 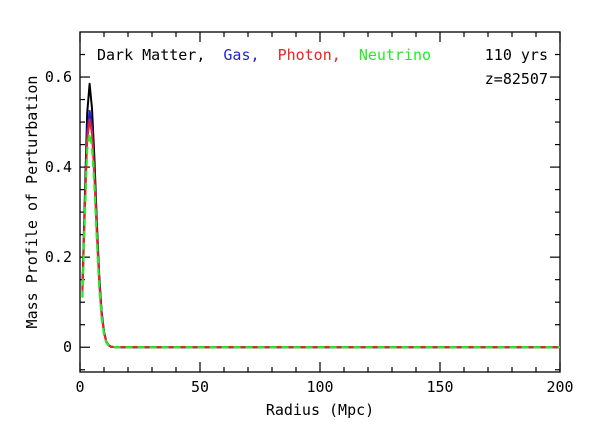 What do you see at coordinates (264, 55) in the screenshot?
I see `legend: Dark Matter, Gas, Photon, Neutrino` at bounding box center [264, 55].